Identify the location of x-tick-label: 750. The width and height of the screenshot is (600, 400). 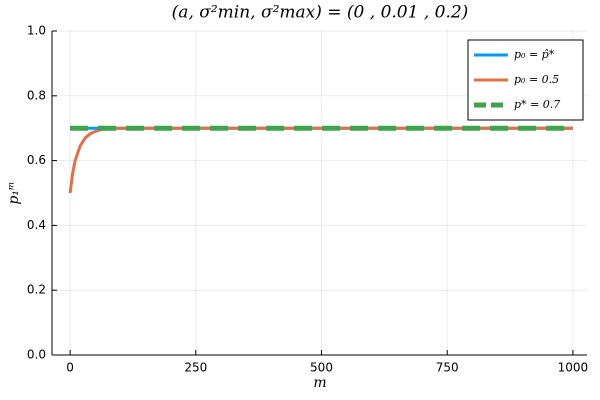
(447, 368).